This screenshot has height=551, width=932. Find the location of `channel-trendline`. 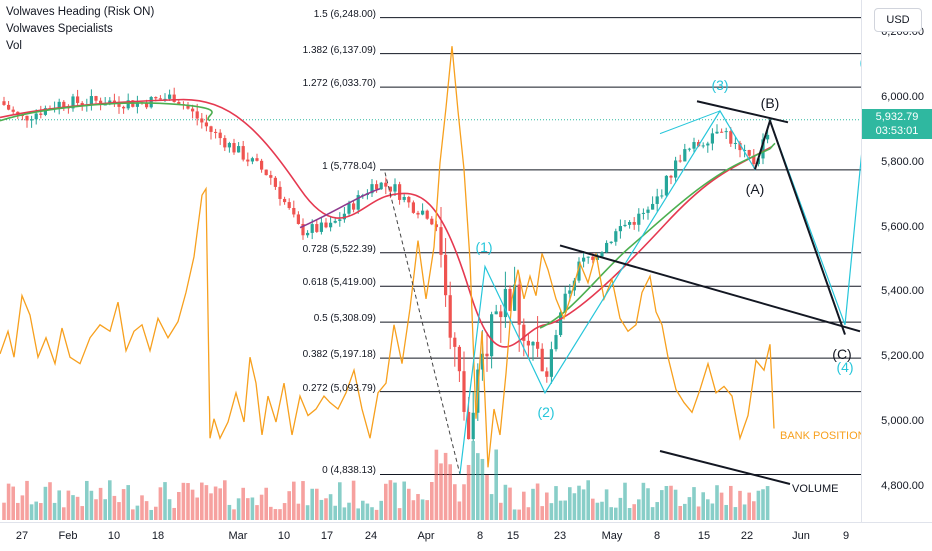

channel-trendline is located at coordinates (710, 288).